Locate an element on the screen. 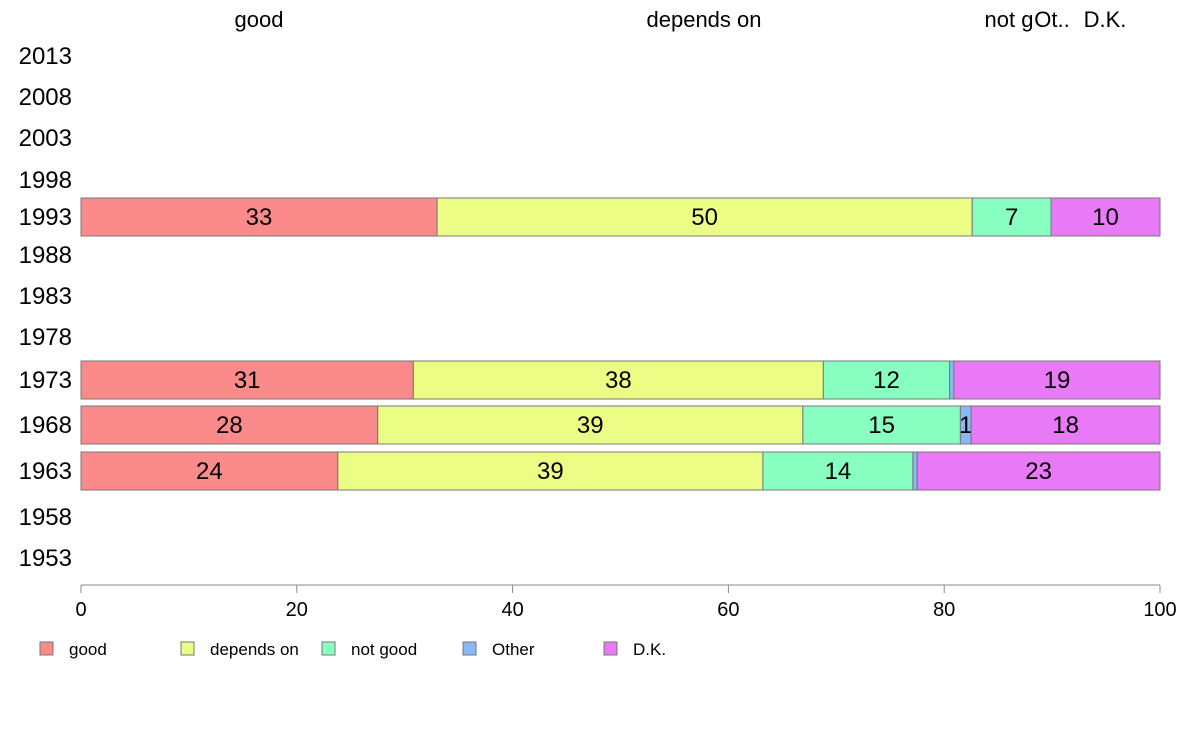  bar-value-label: 38 is located at coordinates (618, 380).